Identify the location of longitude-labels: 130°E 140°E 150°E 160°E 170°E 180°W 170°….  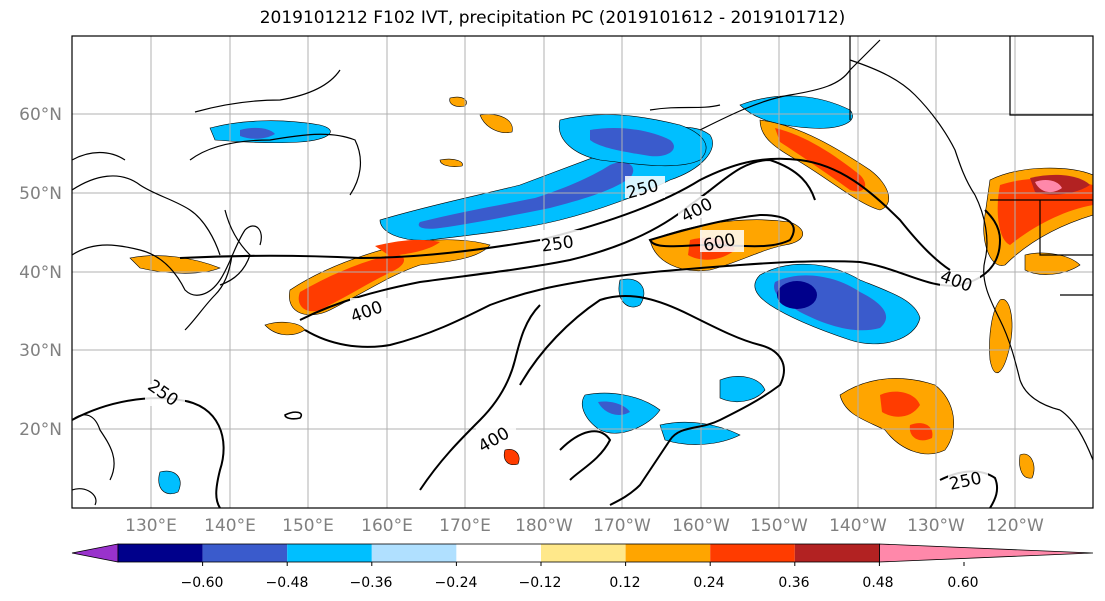
(584, 526).